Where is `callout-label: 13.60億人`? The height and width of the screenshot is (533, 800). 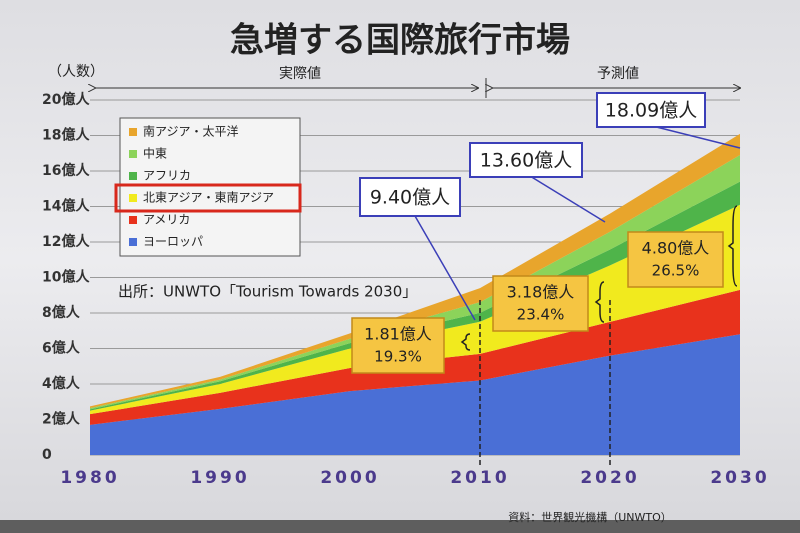
callout-label: 13.60億人 is located at coordinates (526, 161).